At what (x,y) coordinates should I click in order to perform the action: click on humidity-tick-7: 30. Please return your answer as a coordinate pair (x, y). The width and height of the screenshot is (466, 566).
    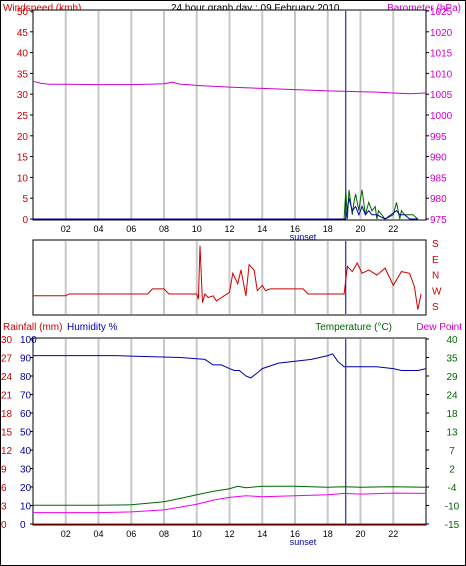
    Looking at the image, I should click on (26, 470).